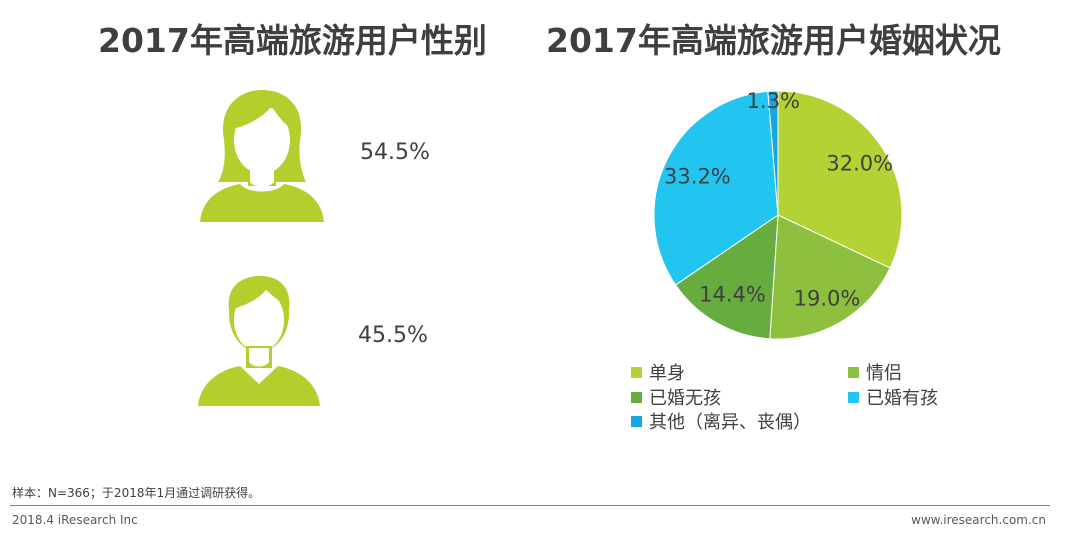 The height and width of the screenshot is (538, 1080). I want to click on pie-slice-label-0: 32.0%, so click(859, 163).